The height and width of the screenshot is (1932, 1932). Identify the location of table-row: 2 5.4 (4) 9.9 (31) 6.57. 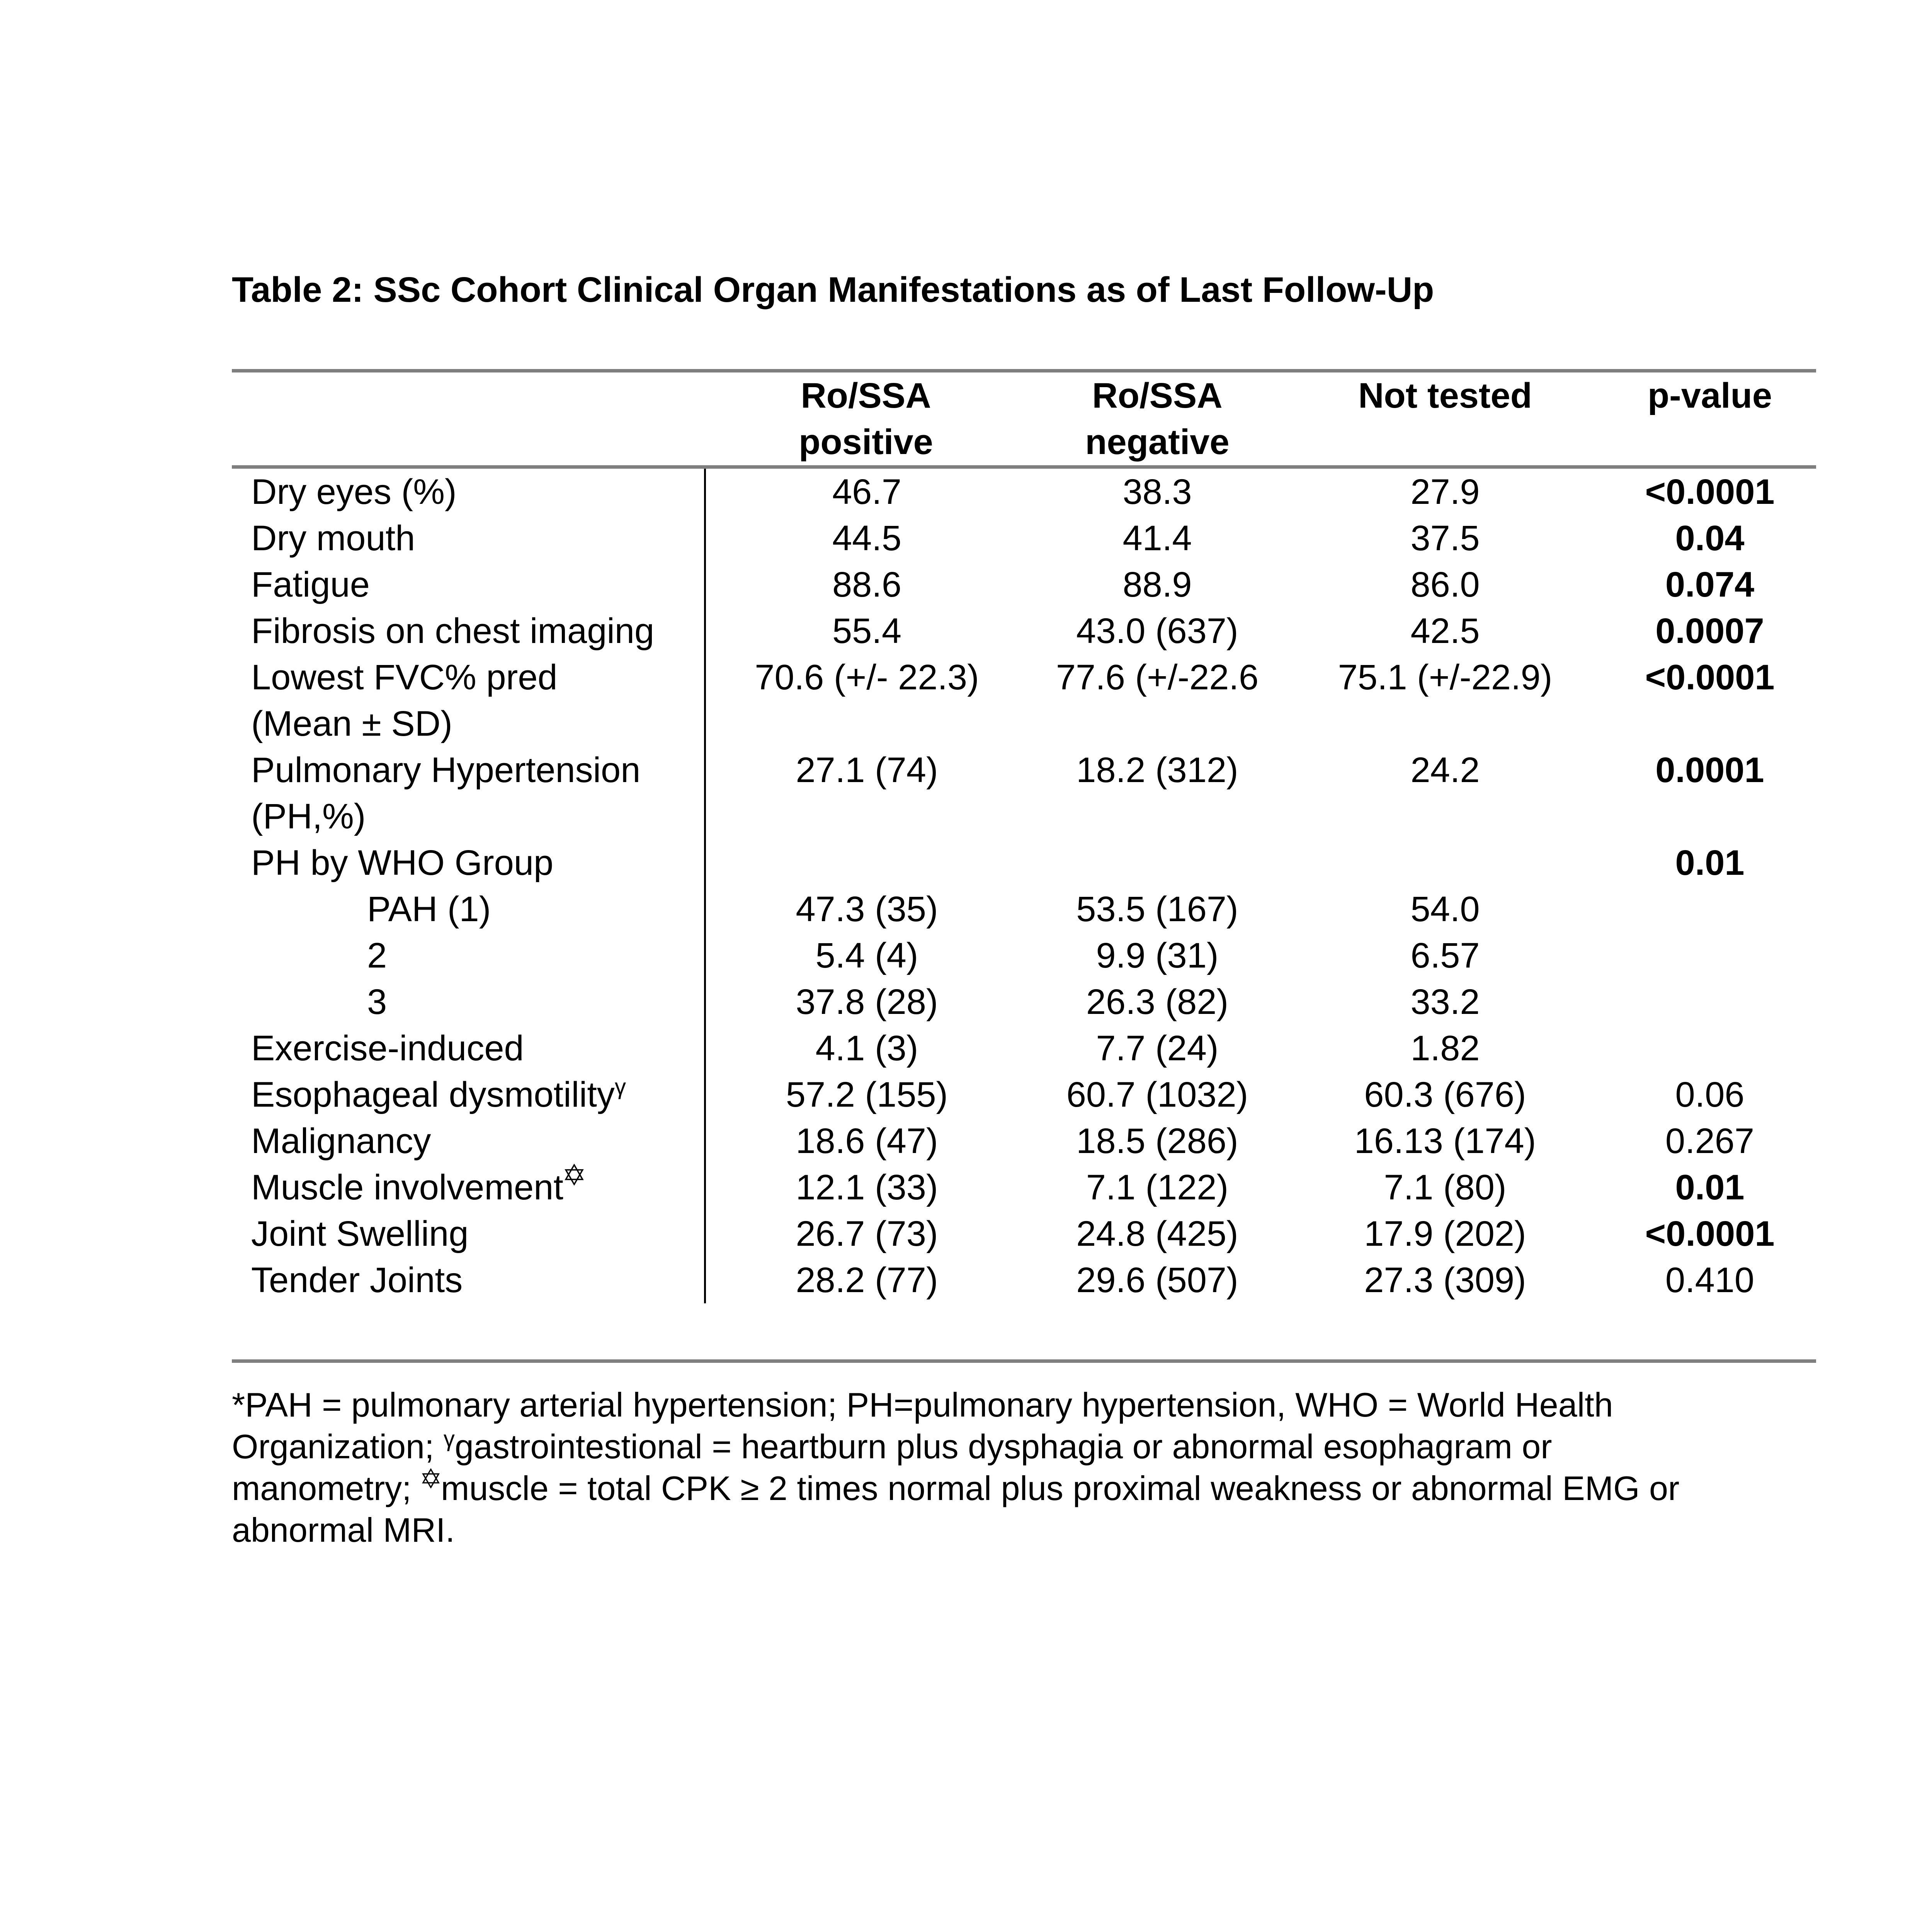
(1024, 956).